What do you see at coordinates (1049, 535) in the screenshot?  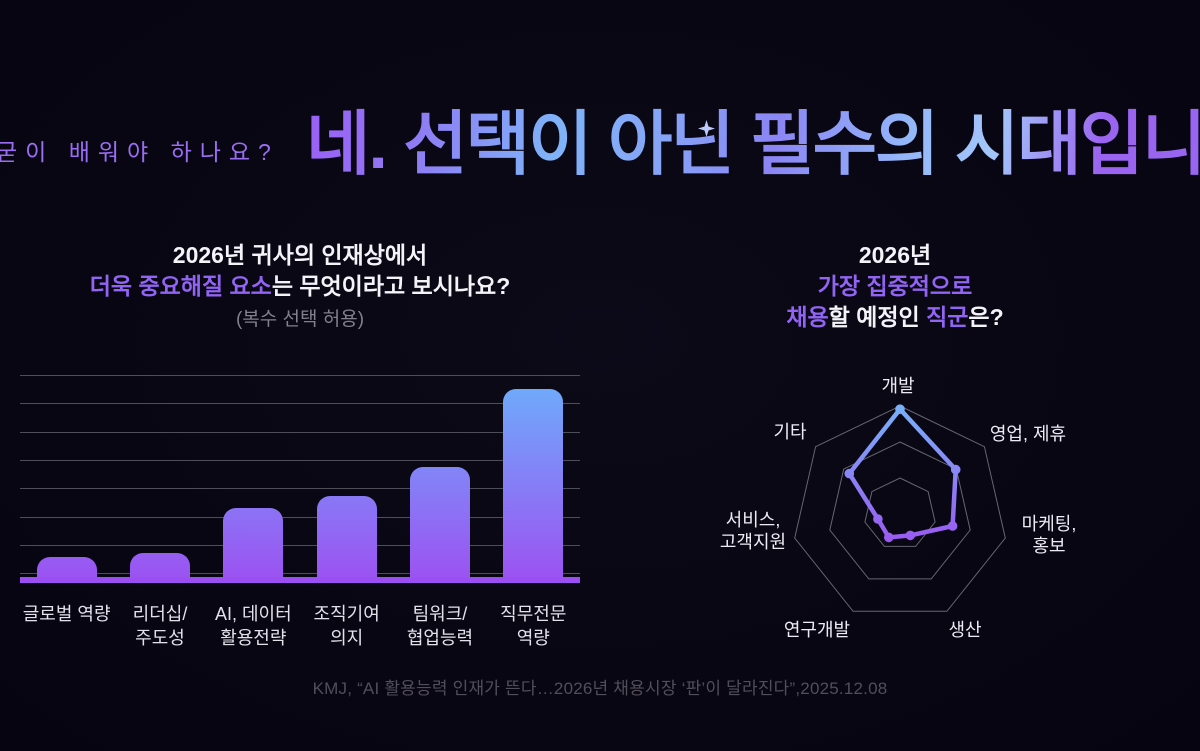 I see `radar-axis-label: 마케팅, 홍보` at bounding box center [1049, 535].